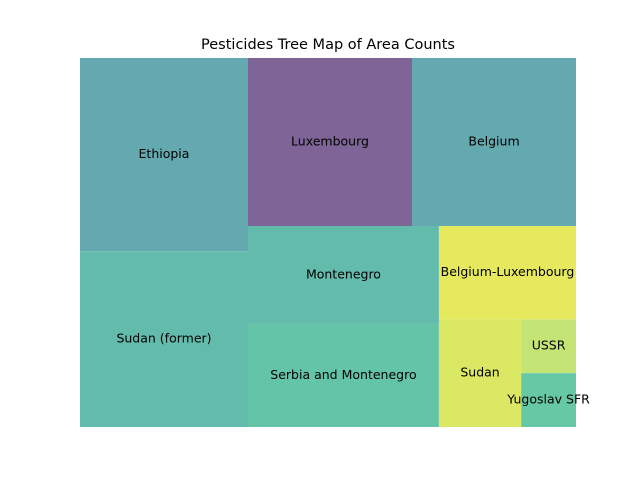 This screenshot has width=640, height=480. I want to click on treemap-label-sudan-former: Sudan (former), so click(163, 338).